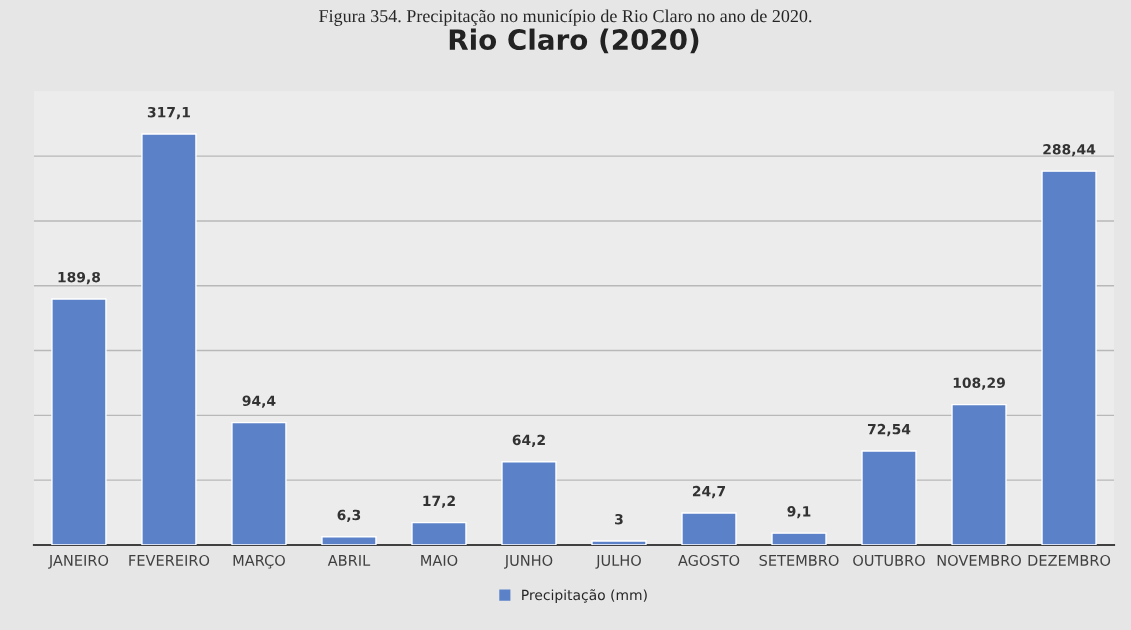 This screenshot has width=1131, height=630. I want to click on text: Figura 354. Precipitação no município de Rio Claro no ano de 2020., so click(565, 17).